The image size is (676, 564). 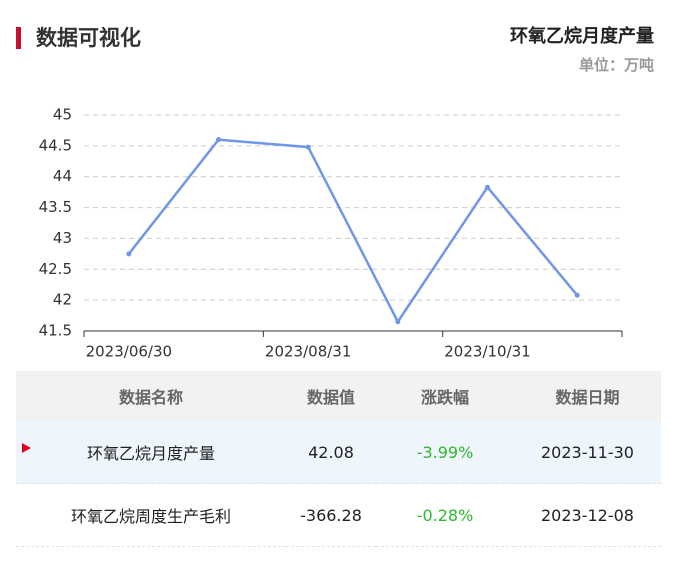 What do you see at coordinates (331, 452) in the screenshot?
I see `cell-value: 42.08` at bounding box center [331, 452].